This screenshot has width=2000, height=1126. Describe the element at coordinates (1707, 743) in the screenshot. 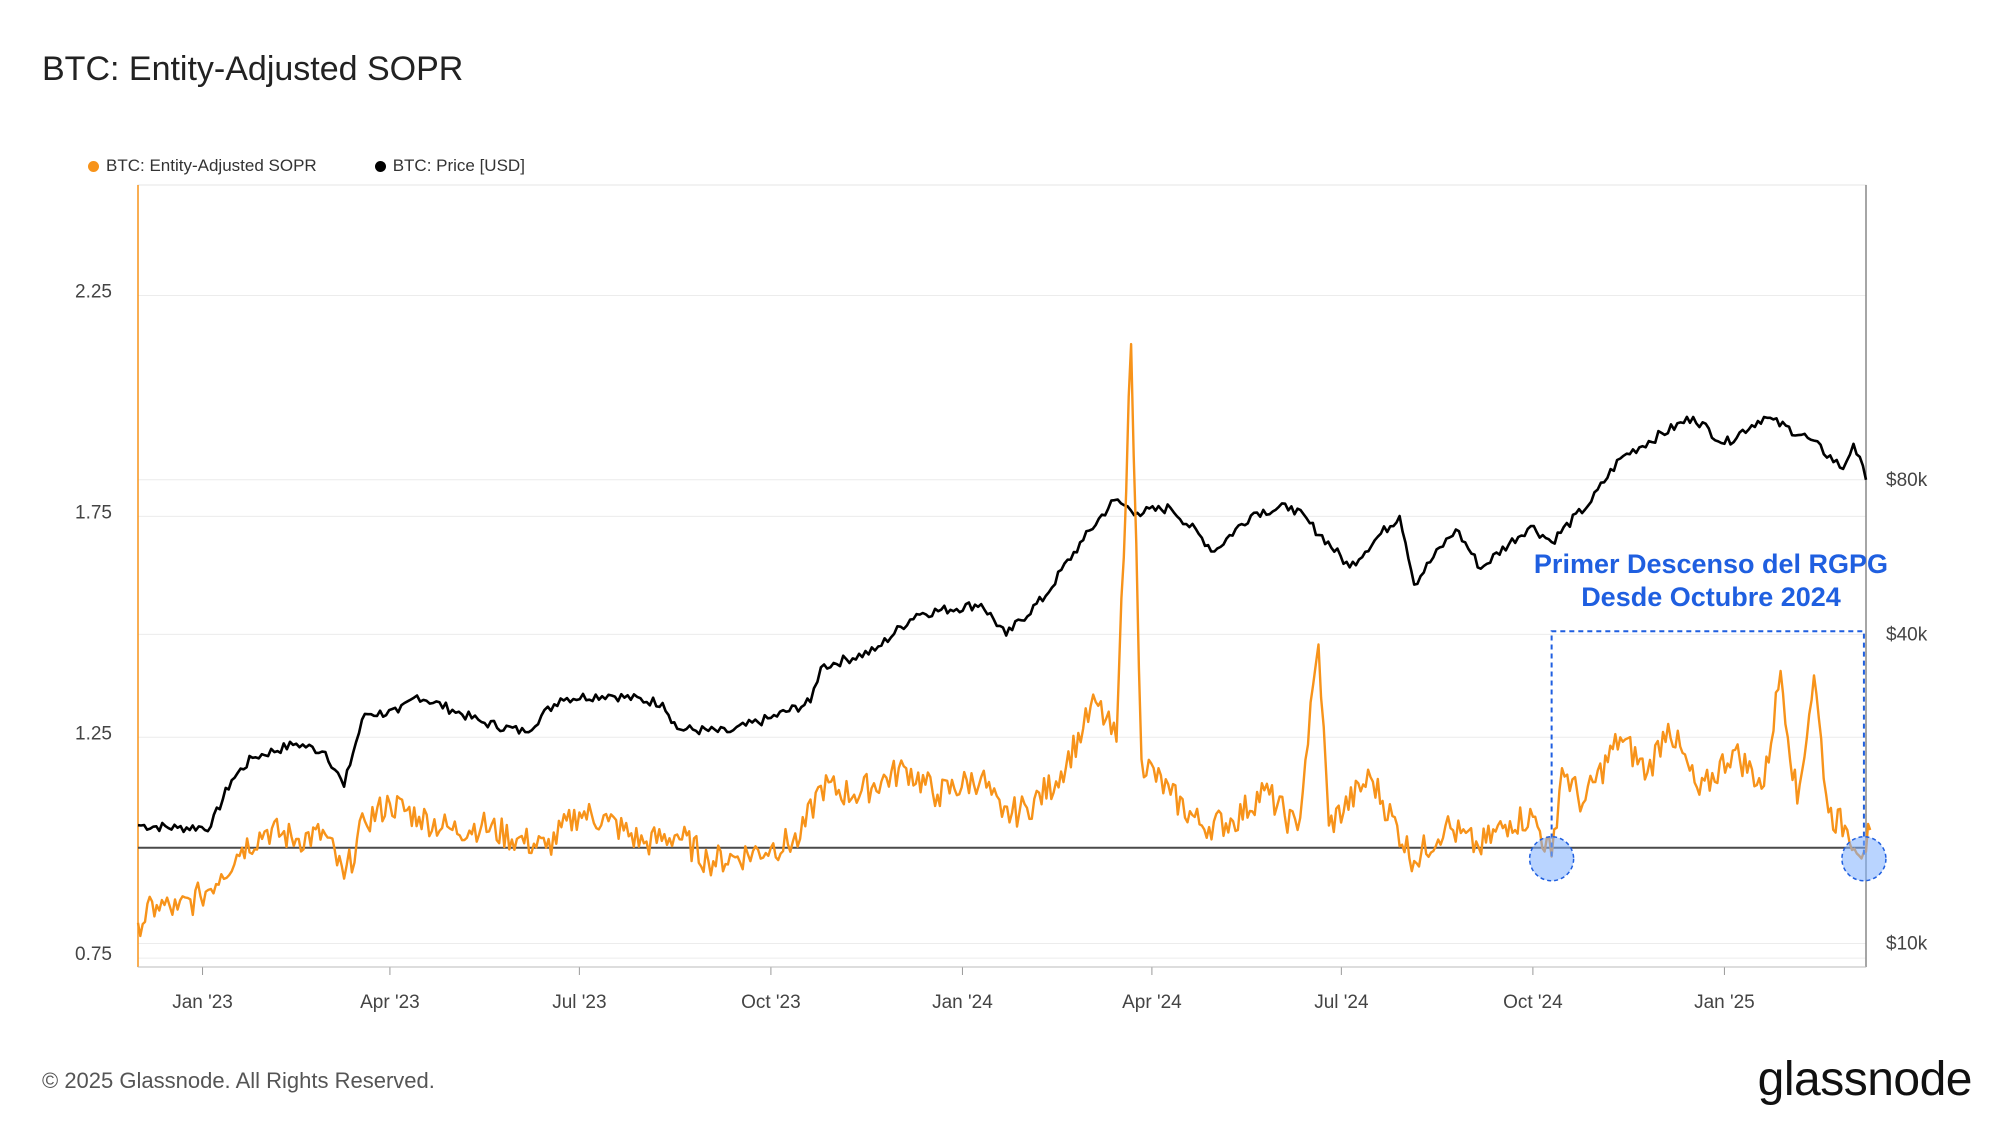

I see `annotation-bracket` at that location.